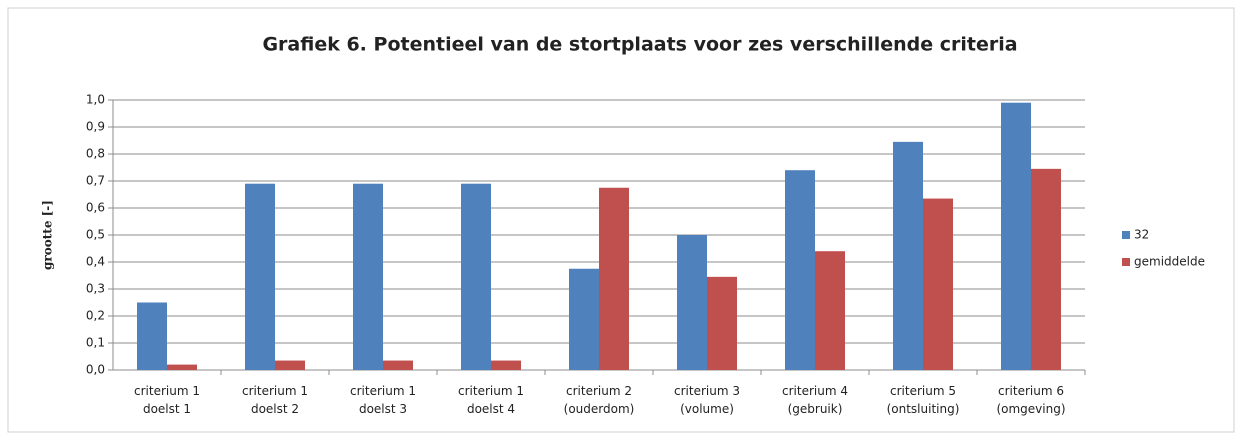 Image resolution: width=1242 pixels, height=439 pixels. Describe the element at coordinates (491, 400) in the screenshot. I see `x-tick-label: criterium 1 doelst 4` at that location.